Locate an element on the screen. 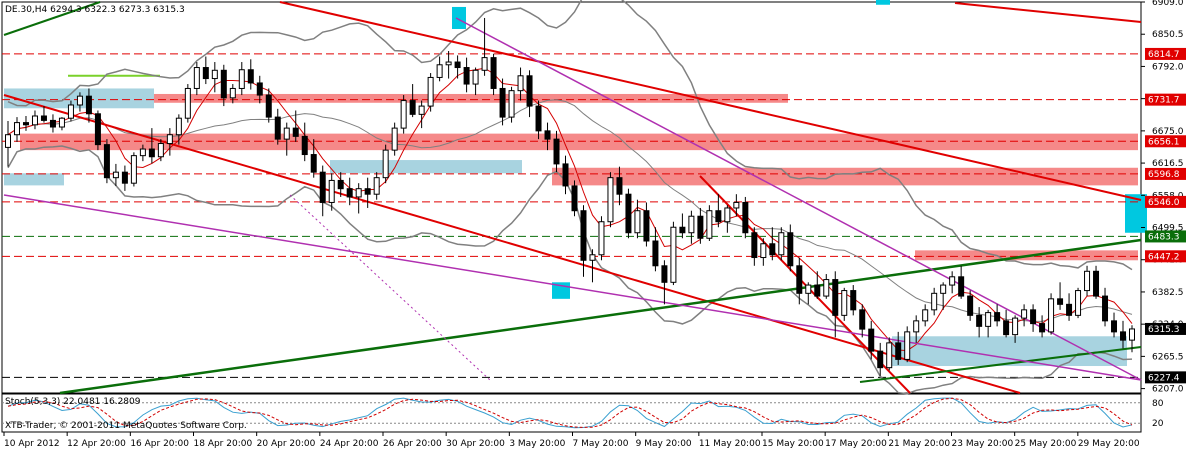  cyan-mark-d is located at coordinates (883, 2).